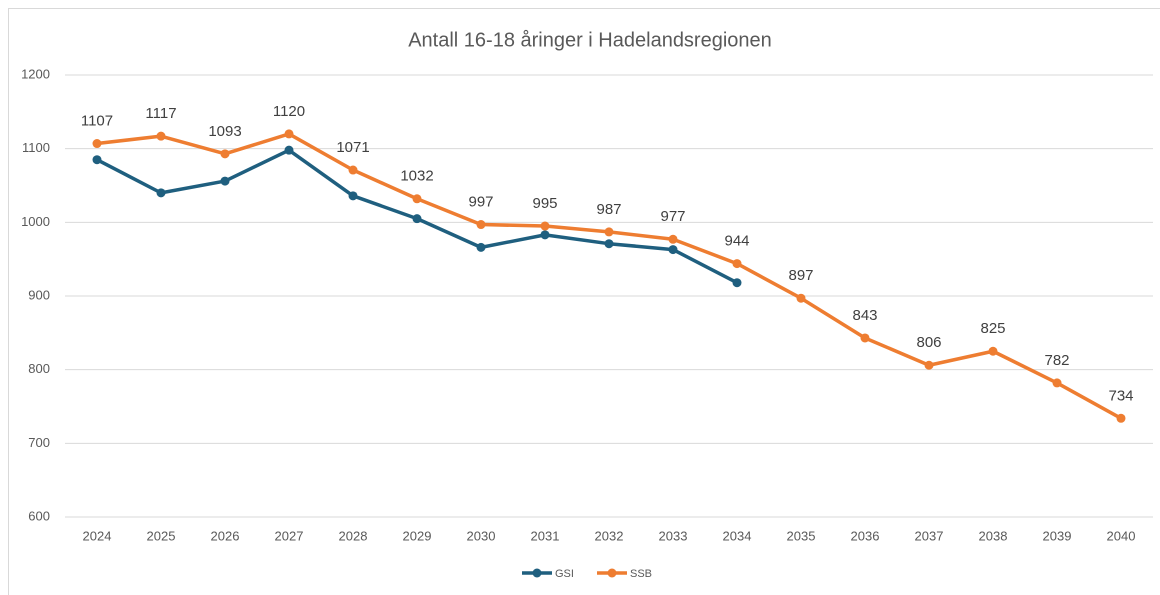  I want to click on data-label: 734, so click(1120, 395).